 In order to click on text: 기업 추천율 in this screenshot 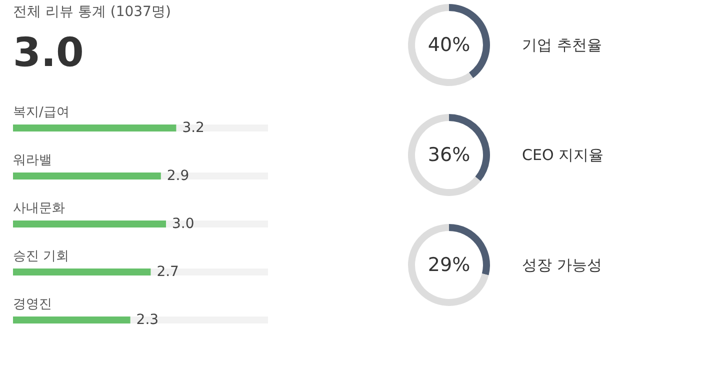, I will do `click(562, 45)`.